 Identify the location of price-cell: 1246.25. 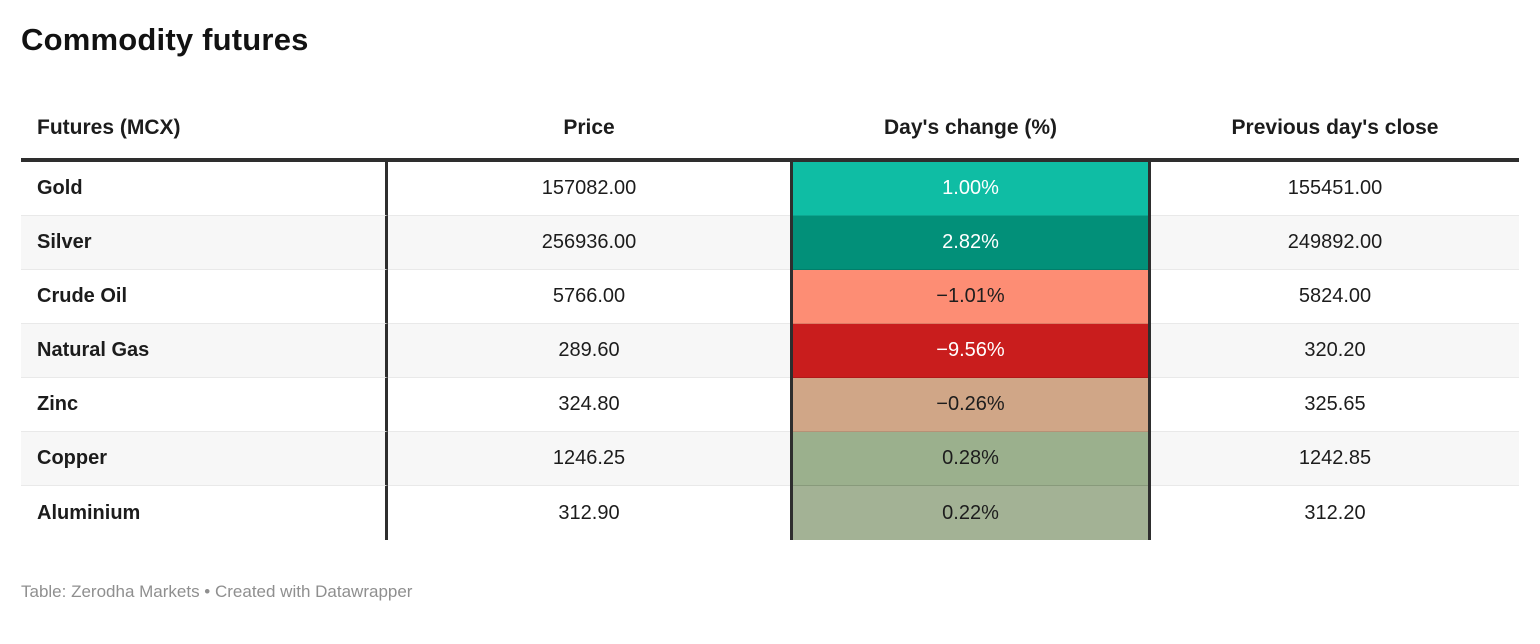
(589, 459).